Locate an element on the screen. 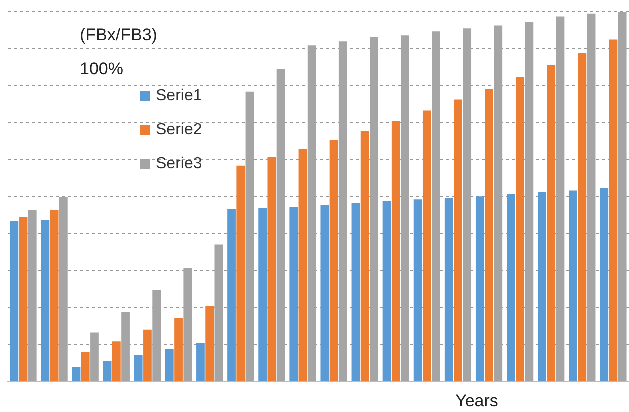 The height and width of the screenshot is (412, 629). legend-label: Serie1 is located at coordinates (179, 95).